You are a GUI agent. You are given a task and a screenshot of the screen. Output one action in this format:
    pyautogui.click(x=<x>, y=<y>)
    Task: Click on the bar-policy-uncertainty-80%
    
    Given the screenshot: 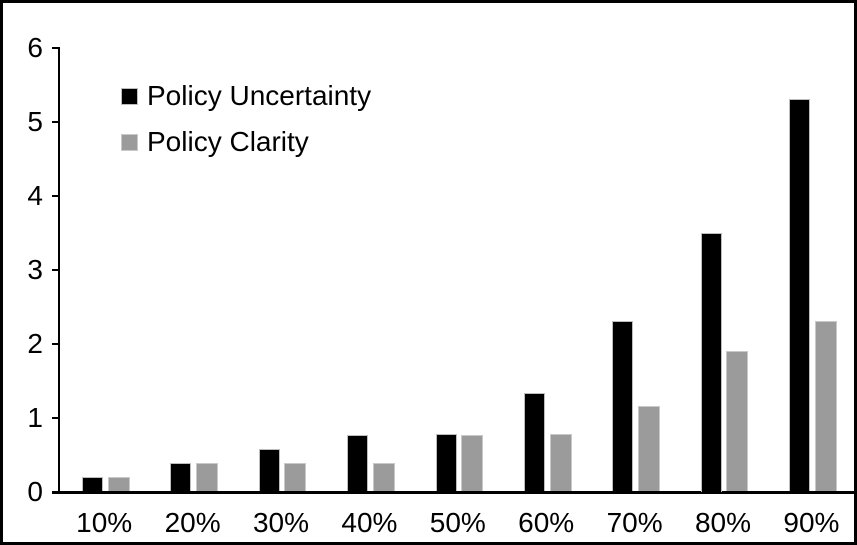 What is the action you would take?
    pyautogui.click(x=711, y=362)
    